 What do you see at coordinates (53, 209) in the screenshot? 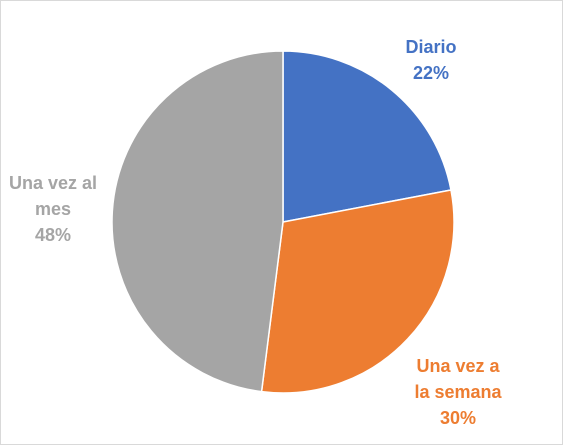
I see `data-label-una-vez-al-mes: Una vez al mes 48%` at bounding box center [53, 209].